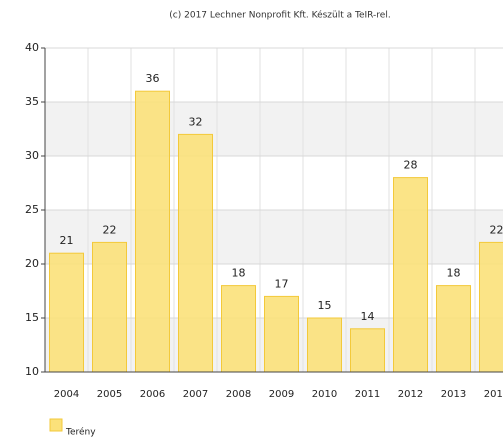 The height and width of the screenshot is (438, 503). I want to click on x-tick-label: 2014, so click(493, 394).